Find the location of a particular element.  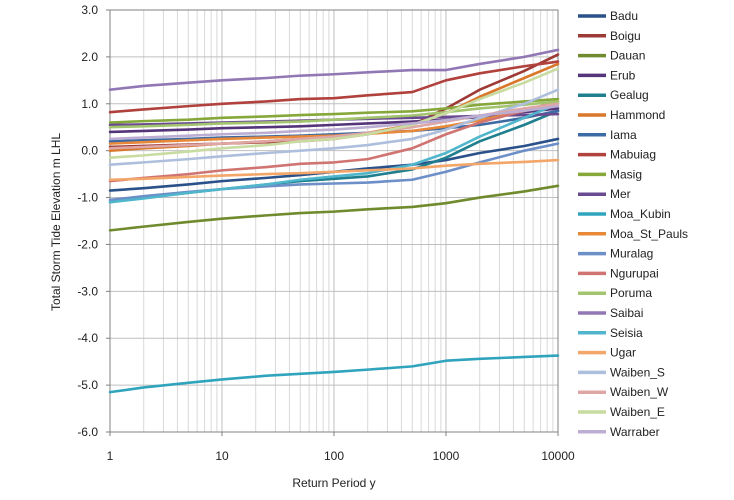

series-line-seisia is located at coordinates (334, 153).